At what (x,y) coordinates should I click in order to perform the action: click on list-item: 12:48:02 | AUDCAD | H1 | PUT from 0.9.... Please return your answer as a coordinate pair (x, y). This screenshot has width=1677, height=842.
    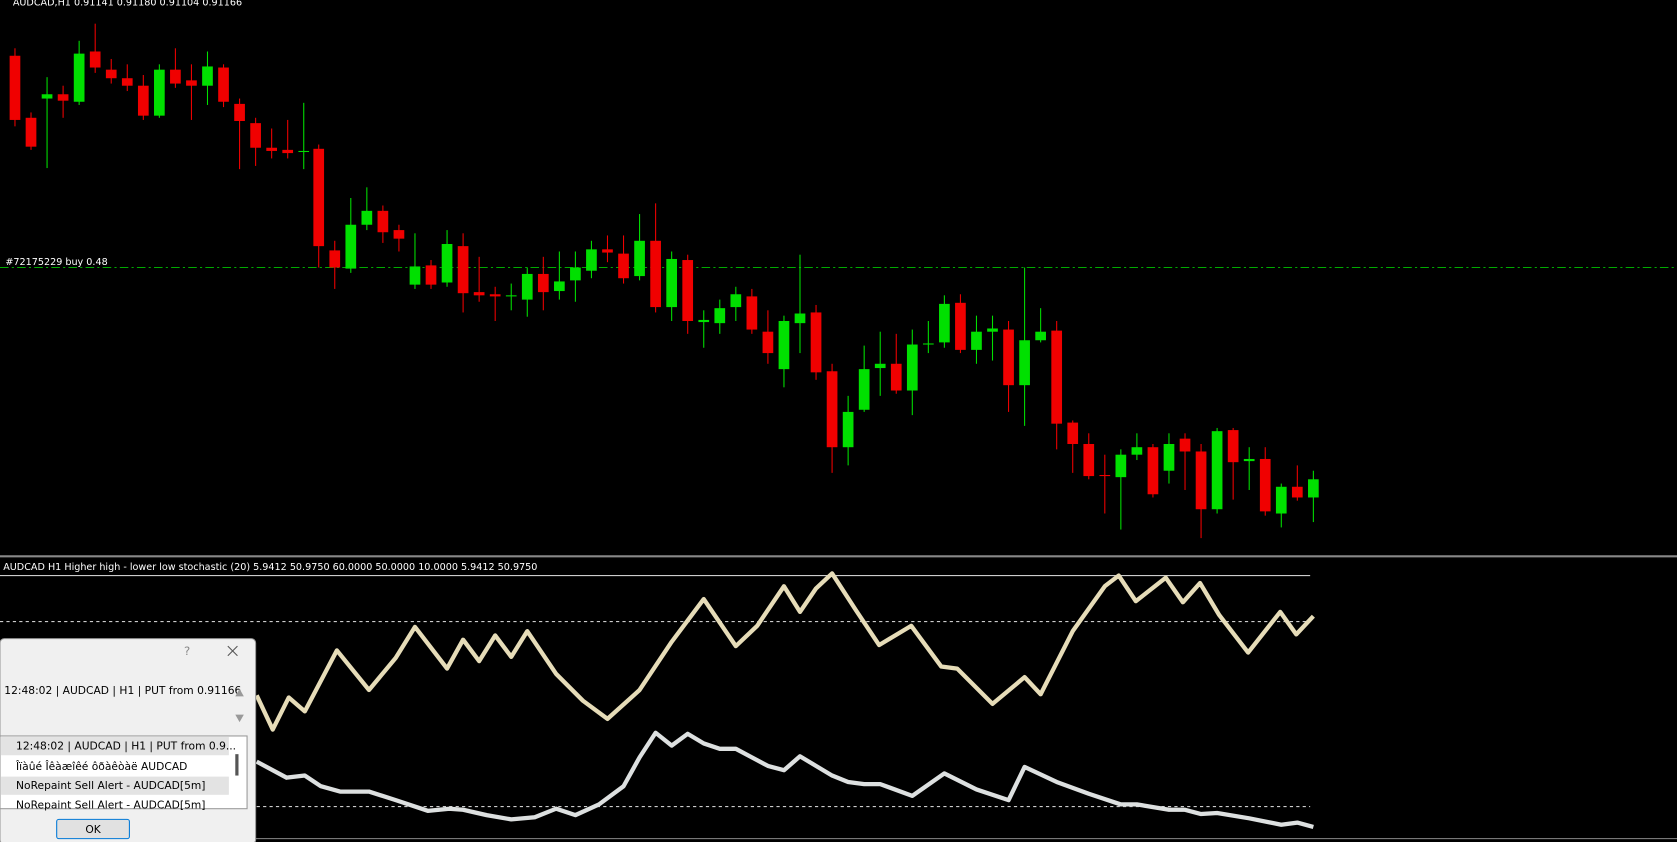
    Looking at the image, I should click on (126, 746).